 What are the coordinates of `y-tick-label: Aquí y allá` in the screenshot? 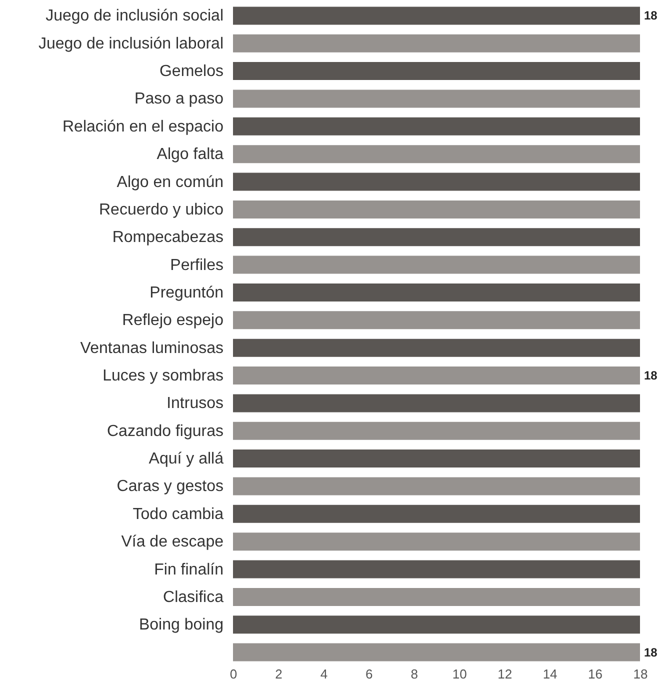 It's located at (186, 459).